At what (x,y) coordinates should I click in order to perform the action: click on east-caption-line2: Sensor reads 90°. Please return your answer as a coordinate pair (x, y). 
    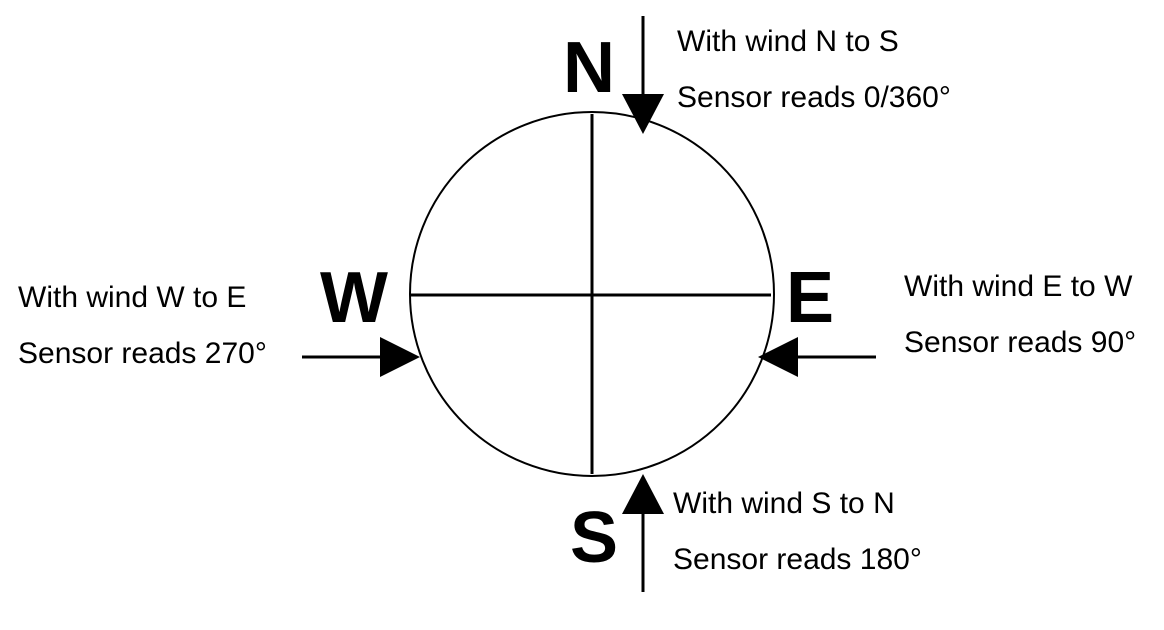
    Looking at the image, I should click on (1020, 342).